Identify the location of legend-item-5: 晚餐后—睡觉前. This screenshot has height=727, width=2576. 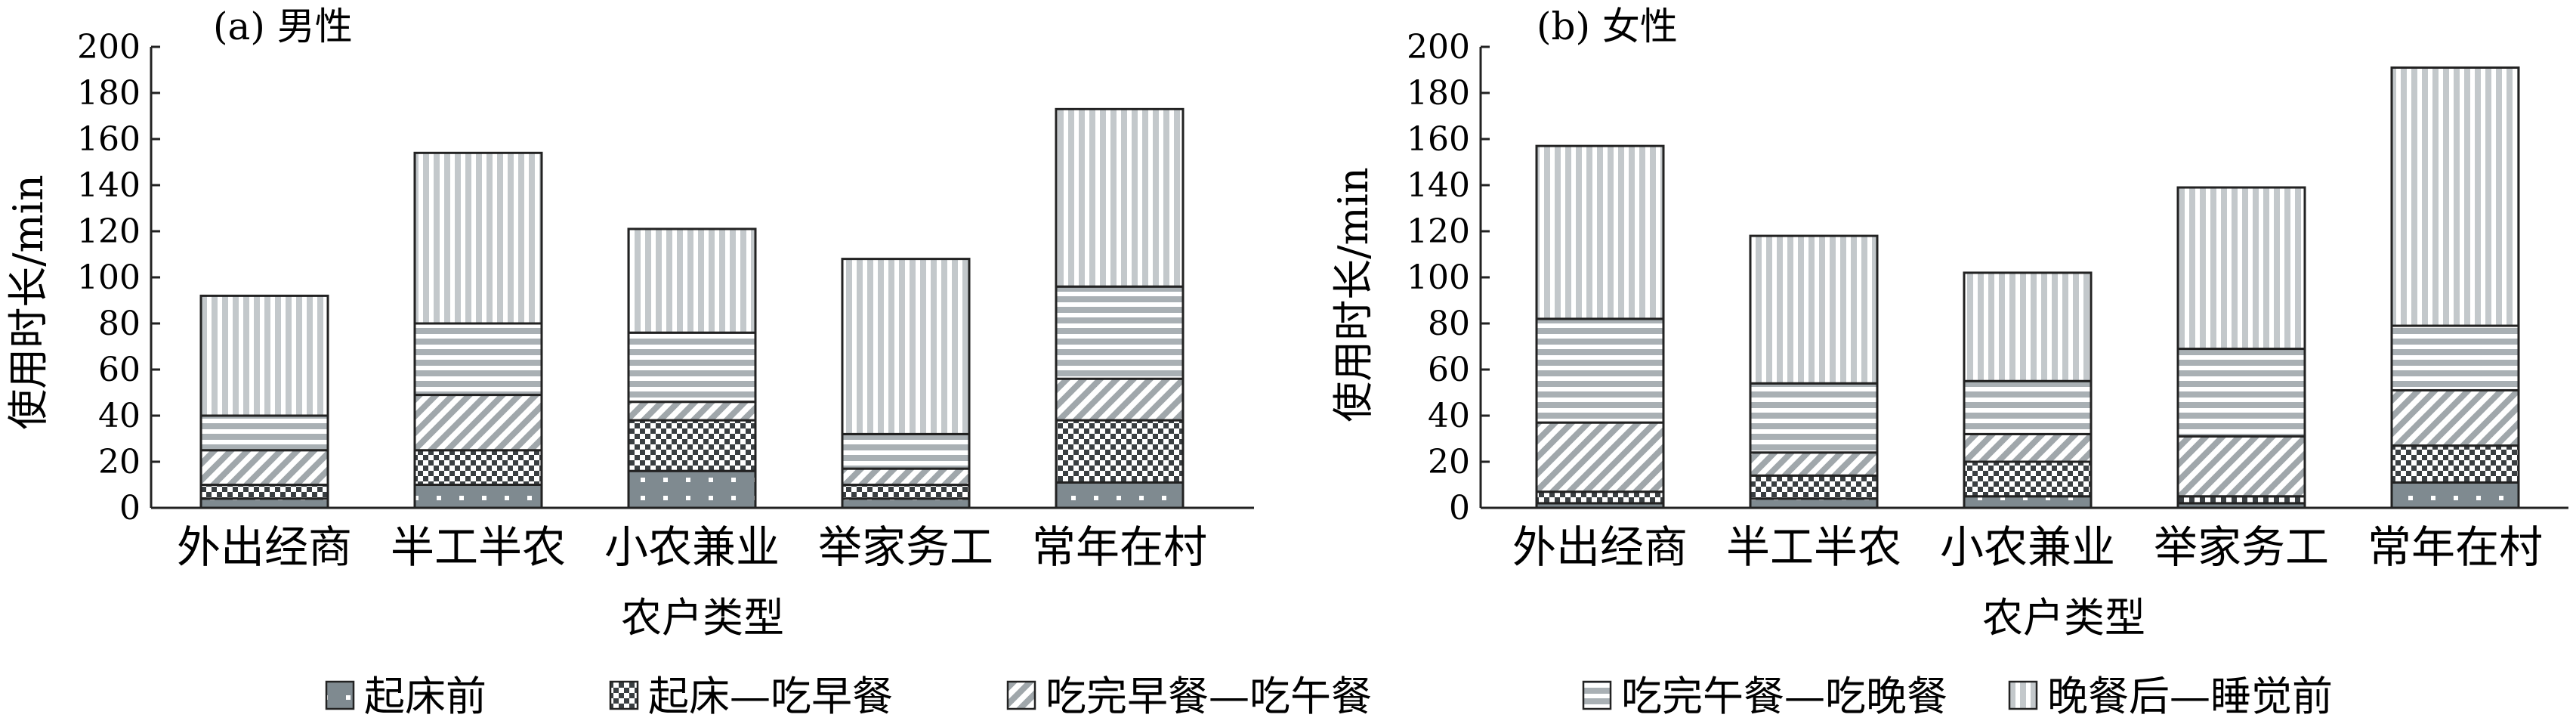
(2170, 696).